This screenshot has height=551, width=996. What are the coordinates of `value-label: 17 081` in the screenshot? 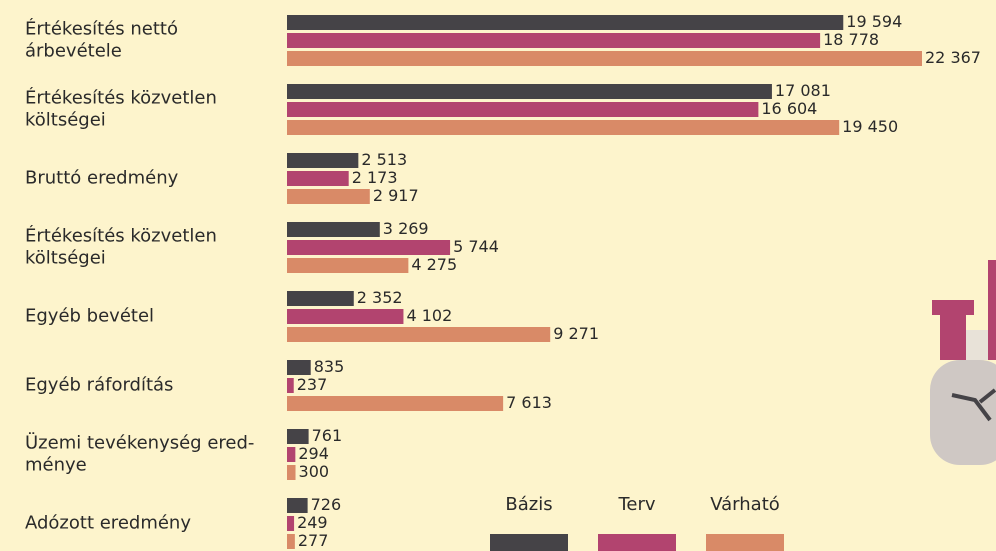 It's located at (803, 90).